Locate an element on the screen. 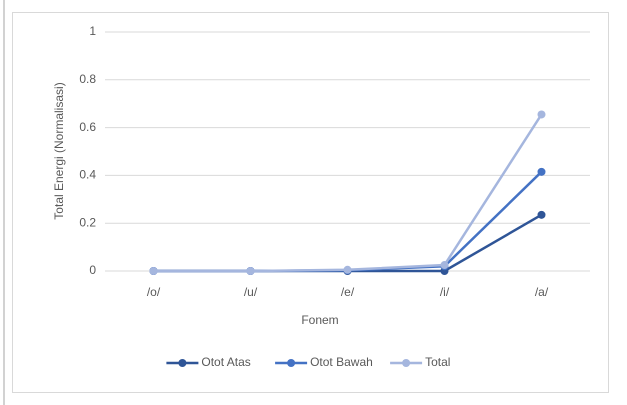  x-tick-label: /u/ is located at coordinates (251, 292).